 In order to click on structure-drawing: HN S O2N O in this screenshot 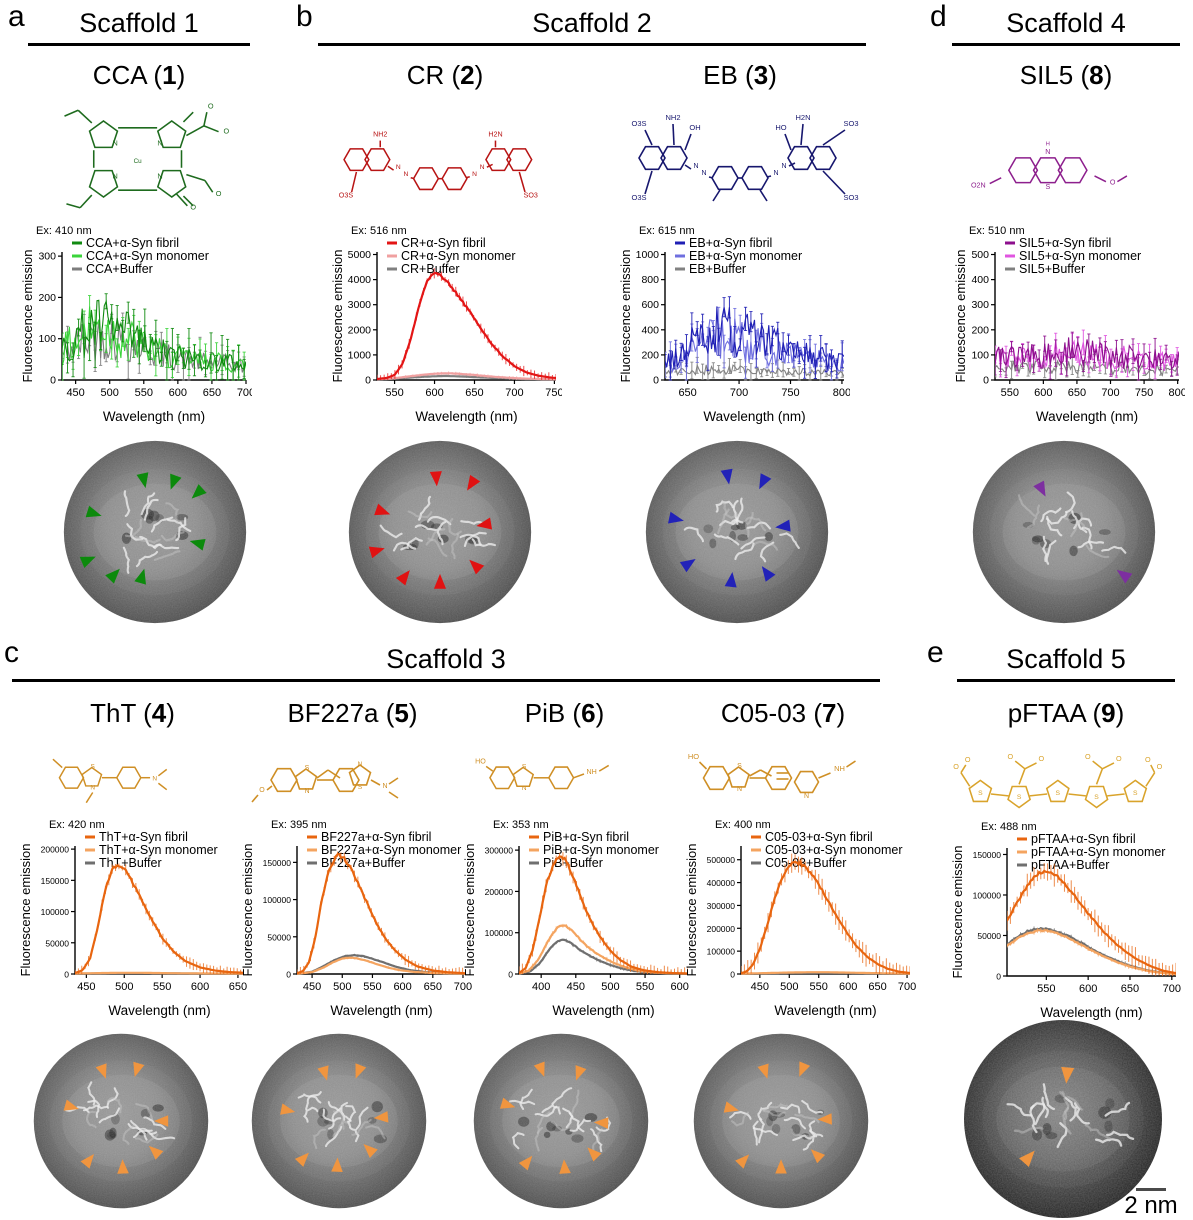, I will do `click(1049, 166)`.